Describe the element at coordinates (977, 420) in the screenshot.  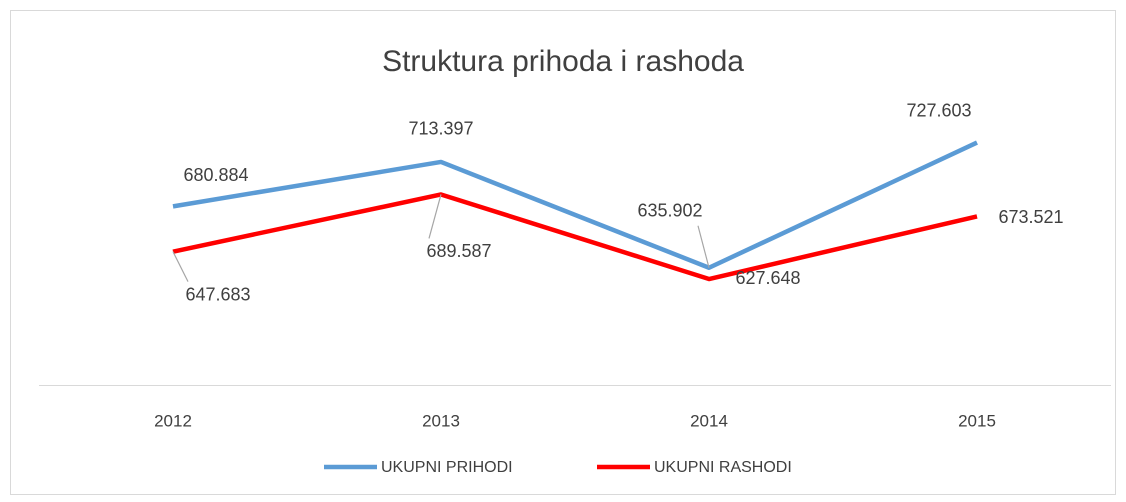
I see `x-tick-label: 2015` at that location.